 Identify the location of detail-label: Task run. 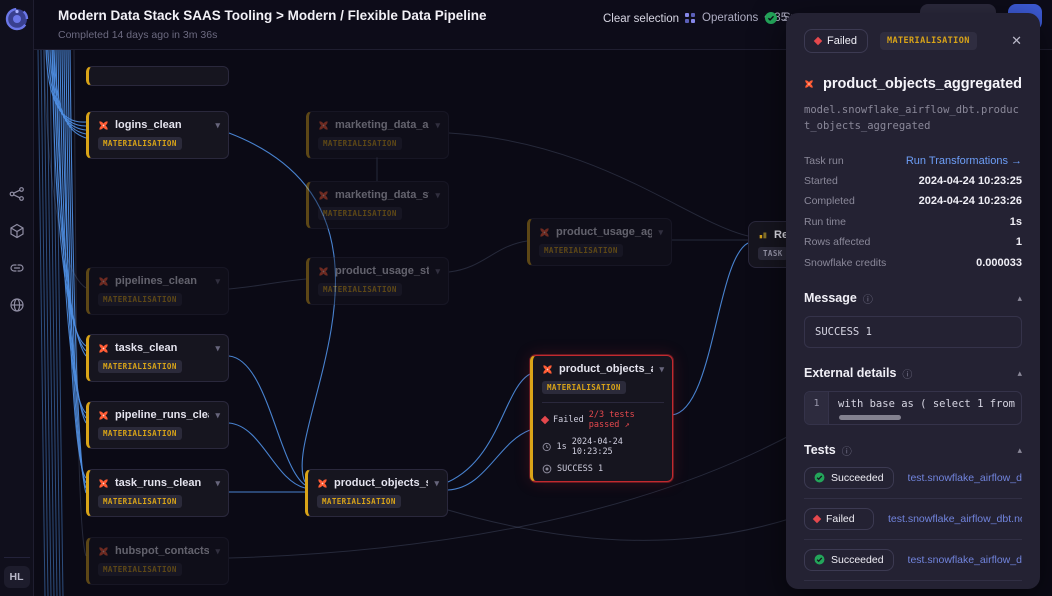
(824, 160).